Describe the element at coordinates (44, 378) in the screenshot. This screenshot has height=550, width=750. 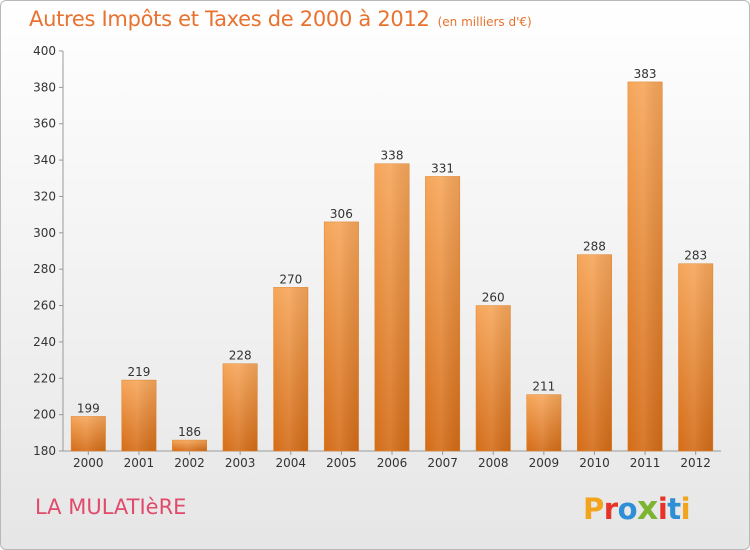
I see `y-tick-label: 220` at that location.